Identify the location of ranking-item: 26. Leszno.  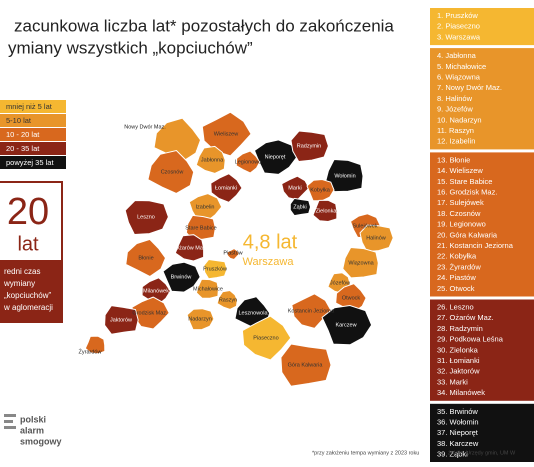
(455, 306).